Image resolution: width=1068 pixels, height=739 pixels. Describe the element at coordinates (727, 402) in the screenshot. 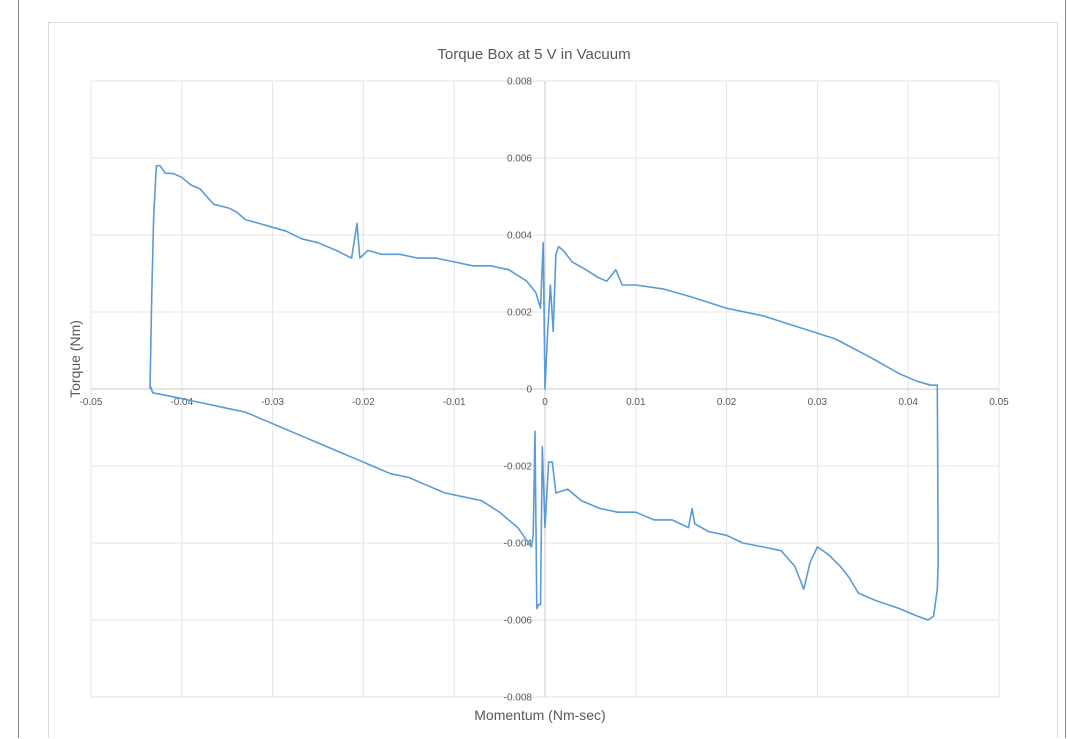

I see `x-tick-label: 0.02` at that location.